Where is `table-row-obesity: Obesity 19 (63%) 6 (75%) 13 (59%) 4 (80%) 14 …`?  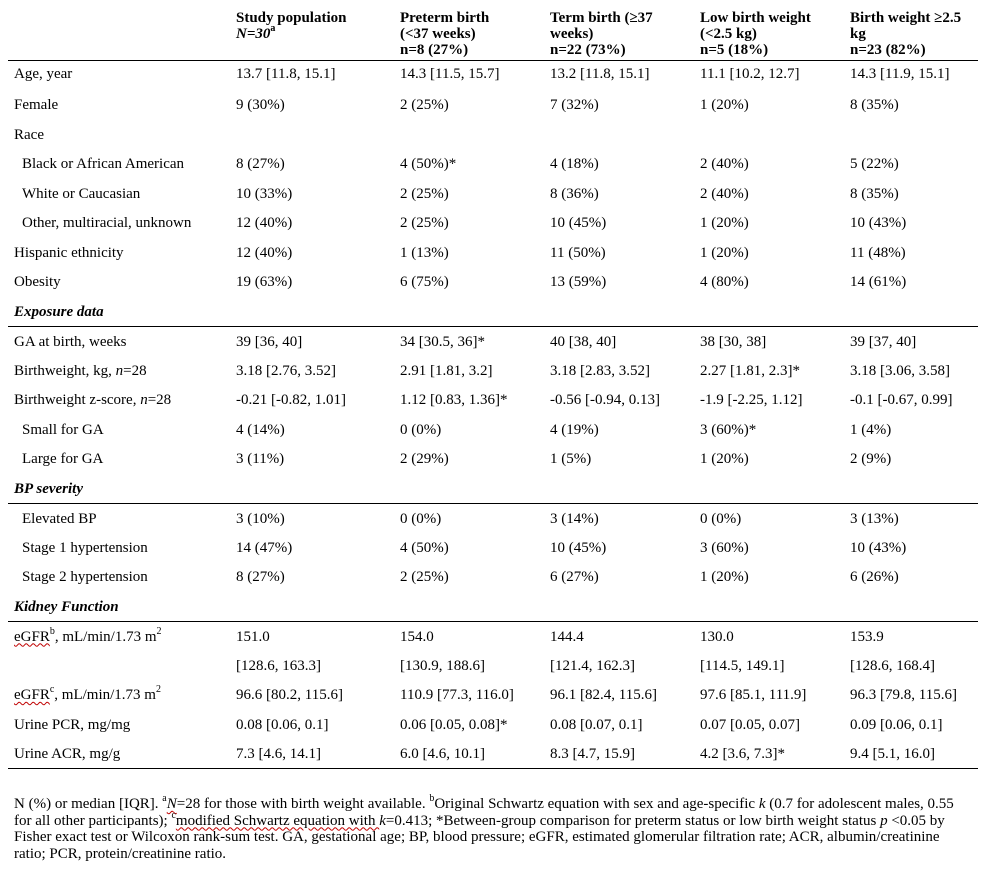 table-row-obesity: Obesity 19 (63%) 6 (75%) 13 (59%) 4 (80%) 14 … is located at coordinates (493, 282).